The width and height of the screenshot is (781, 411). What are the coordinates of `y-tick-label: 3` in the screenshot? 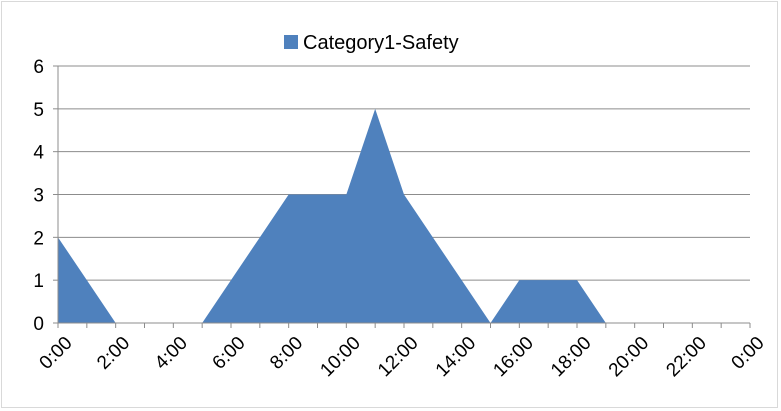 It's located at (38, 196).